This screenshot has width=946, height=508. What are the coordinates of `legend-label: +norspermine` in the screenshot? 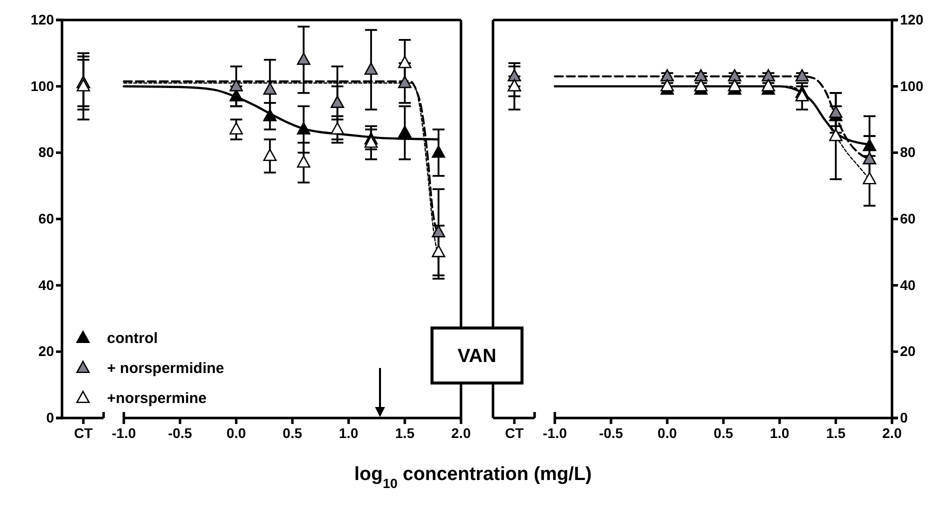 It's located at (157, 398).